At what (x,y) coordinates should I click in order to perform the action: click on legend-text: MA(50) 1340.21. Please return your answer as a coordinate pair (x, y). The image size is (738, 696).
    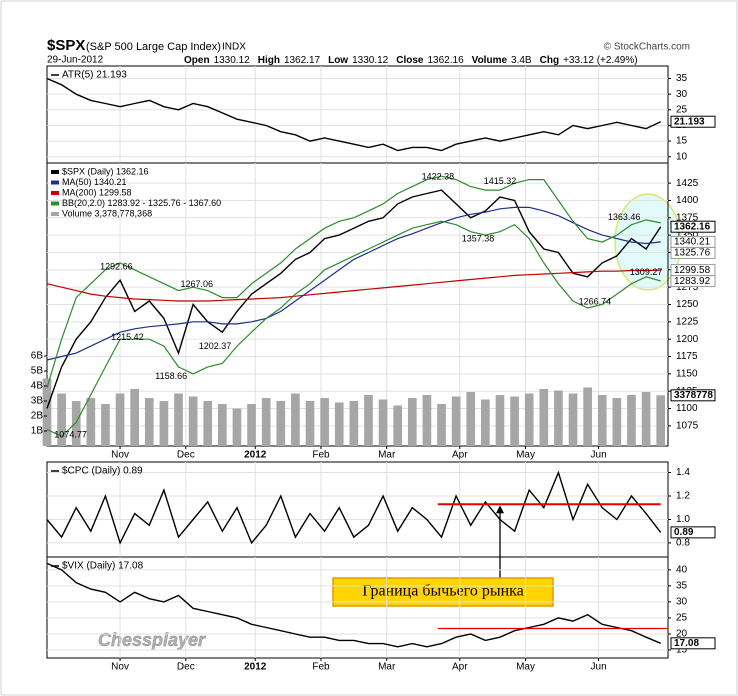
    Looking at the image, I should click on (94, 182).